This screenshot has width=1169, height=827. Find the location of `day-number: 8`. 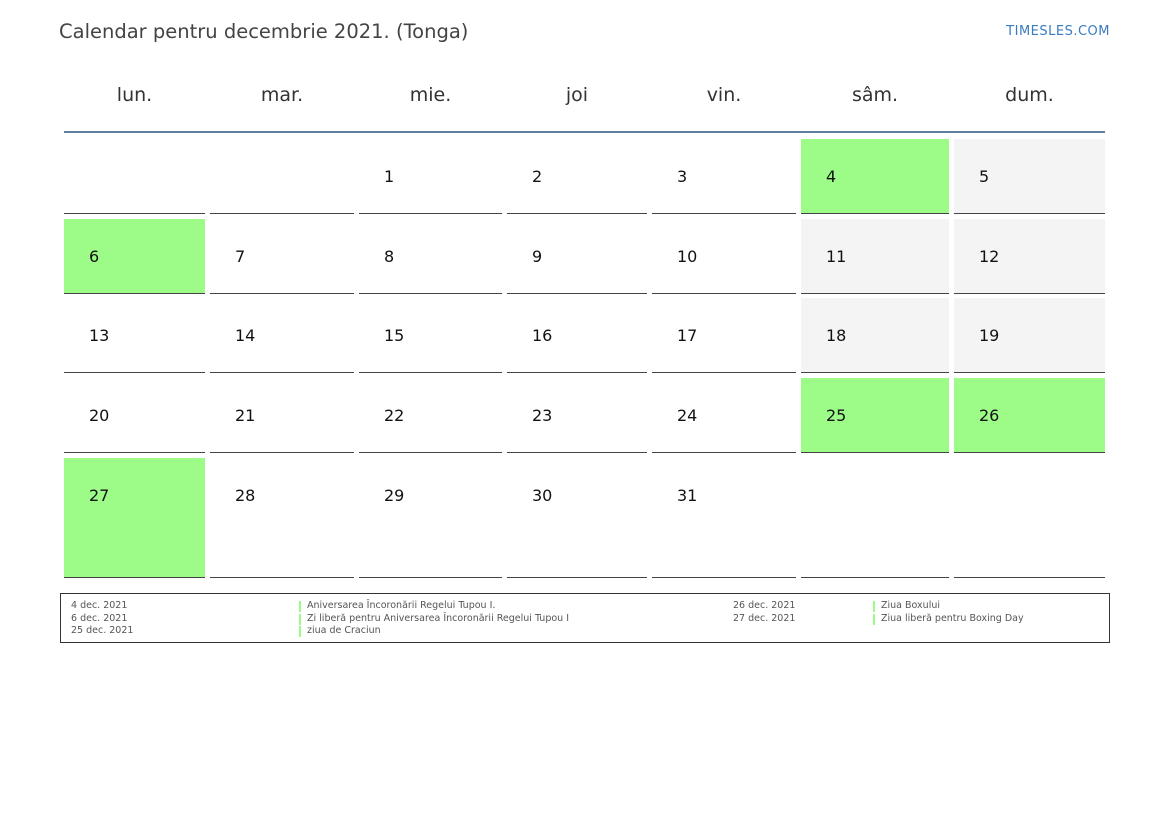

day-number: 8 is located at coordinates (389, 256).